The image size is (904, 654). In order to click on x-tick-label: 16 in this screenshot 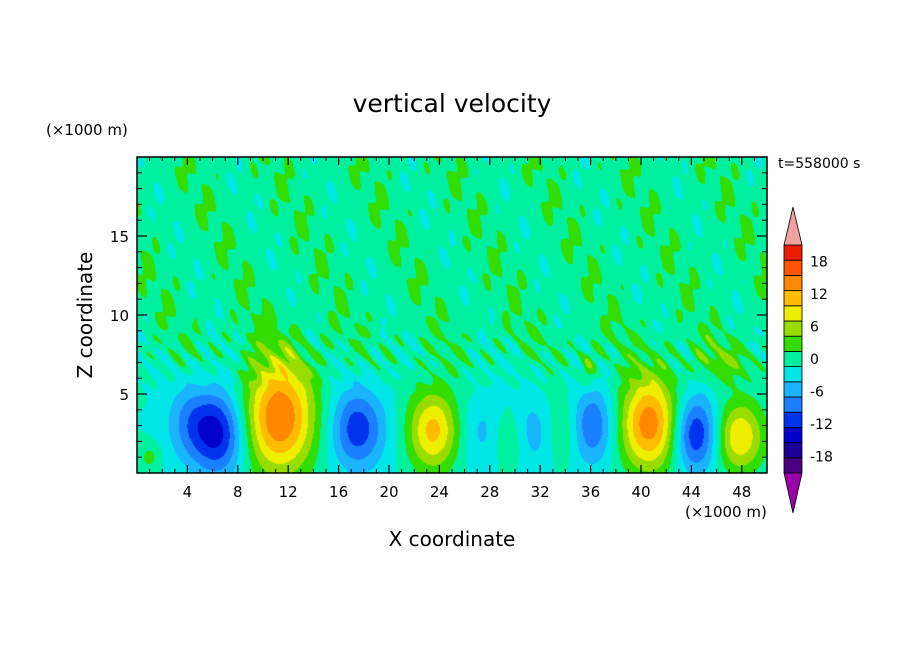, I will do `click(338, 492)`.